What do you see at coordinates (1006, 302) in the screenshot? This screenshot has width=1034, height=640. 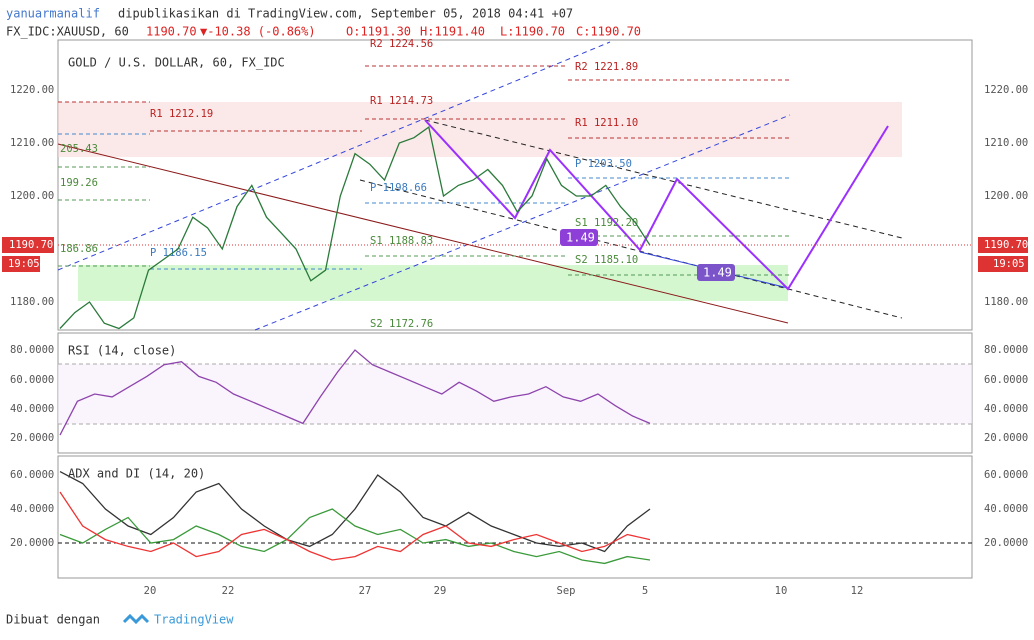 I see `price-axis-label: 1180.00` at bounding box center [1006, 302].